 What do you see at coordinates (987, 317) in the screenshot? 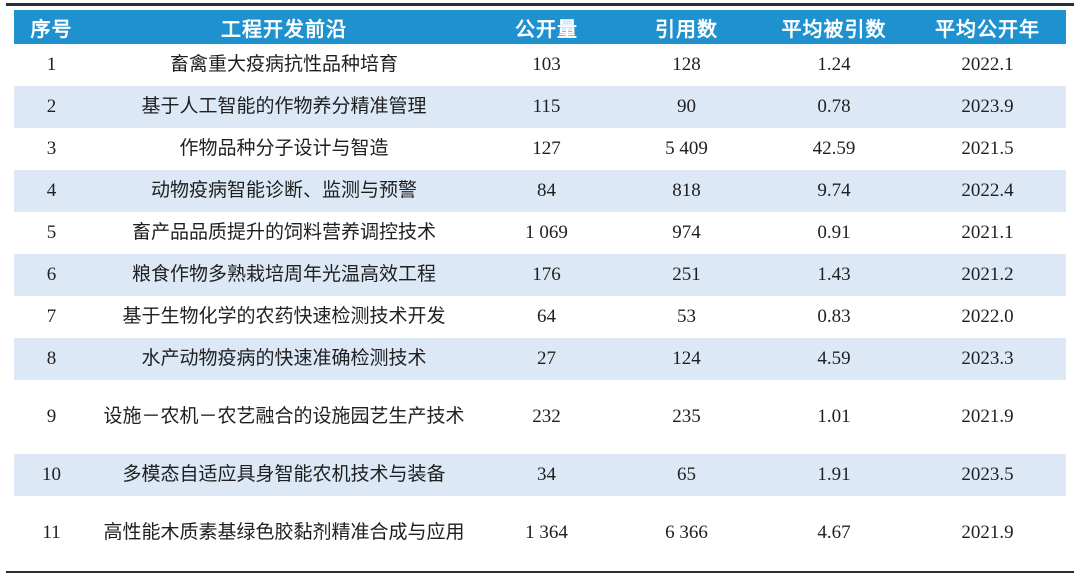
I see `cell-avg-year: 2022.0` at bounding box center [987, 317].